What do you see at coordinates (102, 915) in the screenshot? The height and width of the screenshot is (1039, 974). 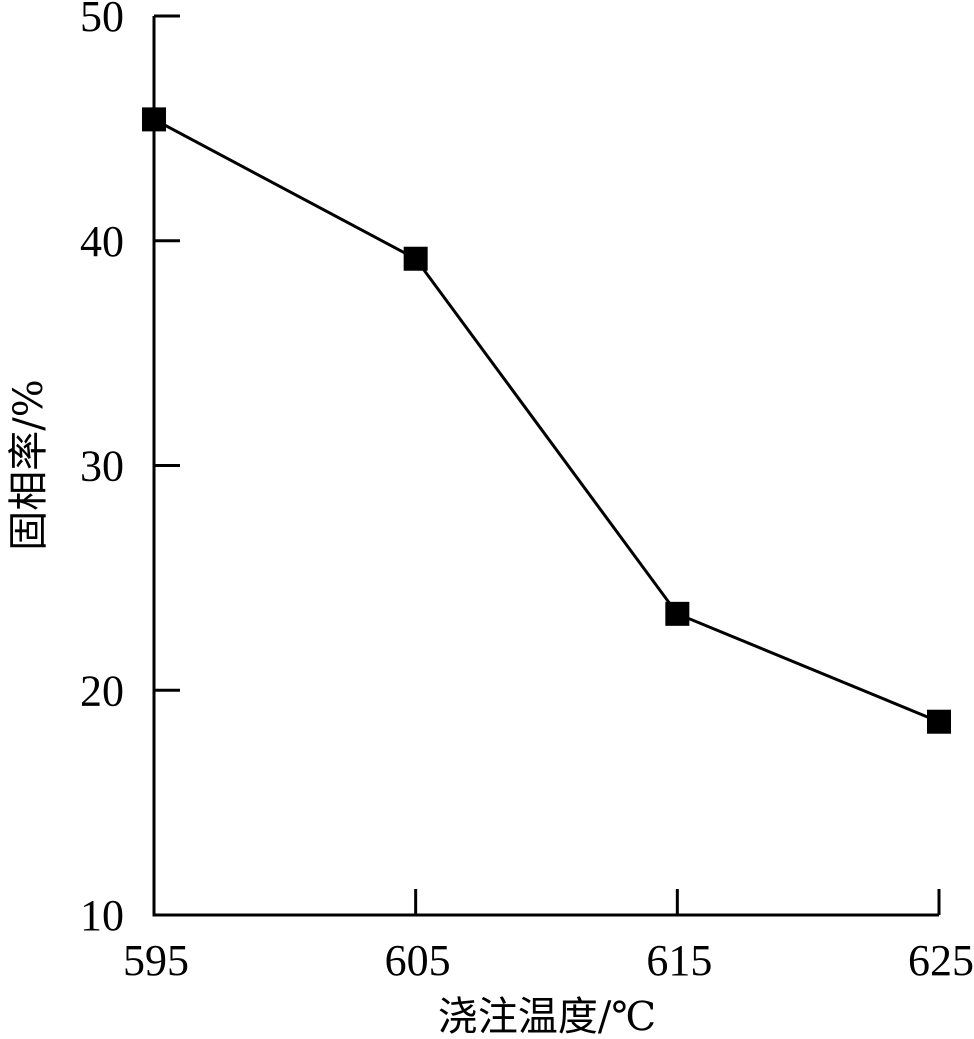 I see `y-tick-label: 10` at bounding box center [102, 915].